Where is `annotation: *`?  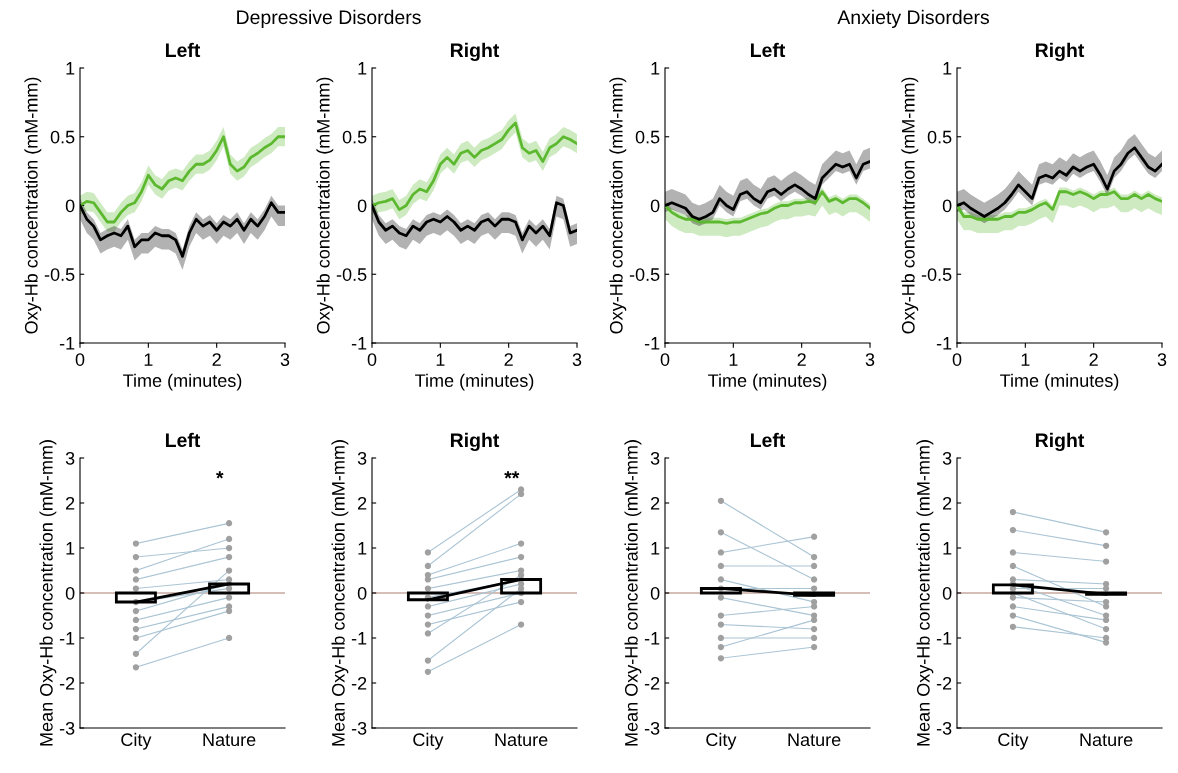
annotation: * is located at coordinates (220, 475).